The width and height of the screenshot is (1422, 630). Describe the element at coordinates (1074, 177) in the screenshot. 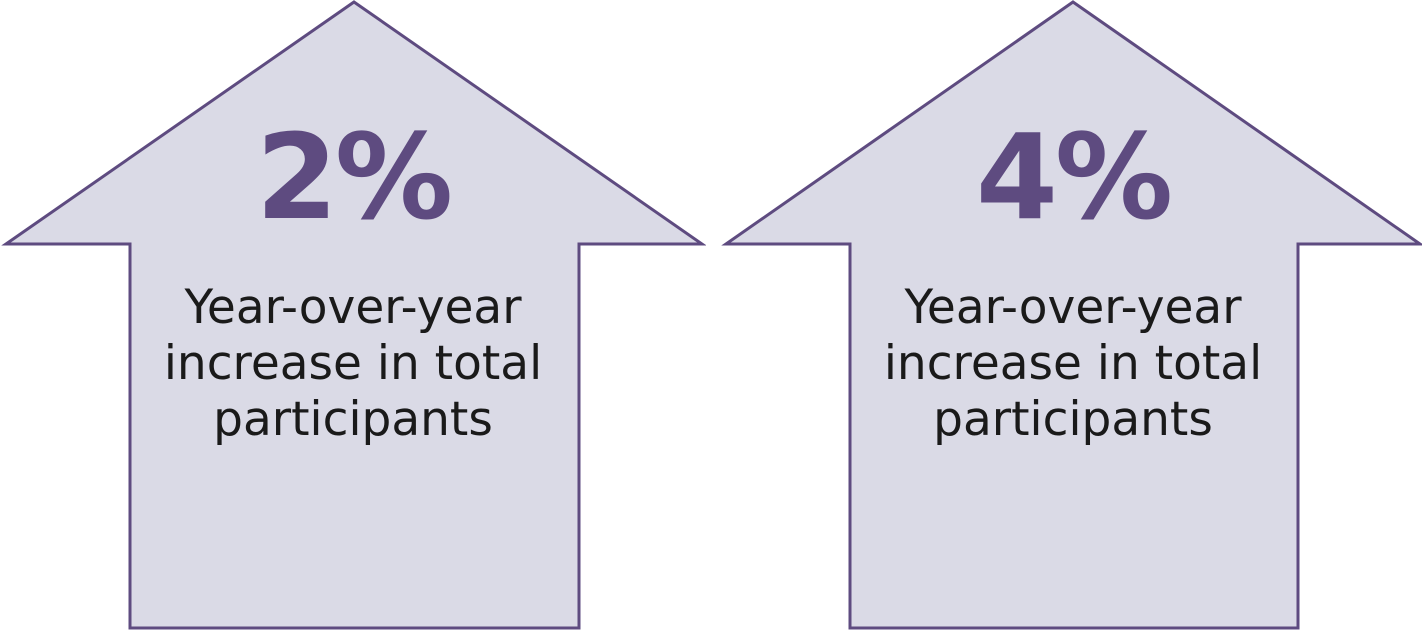

I see `stat-value: 4%` at that location.